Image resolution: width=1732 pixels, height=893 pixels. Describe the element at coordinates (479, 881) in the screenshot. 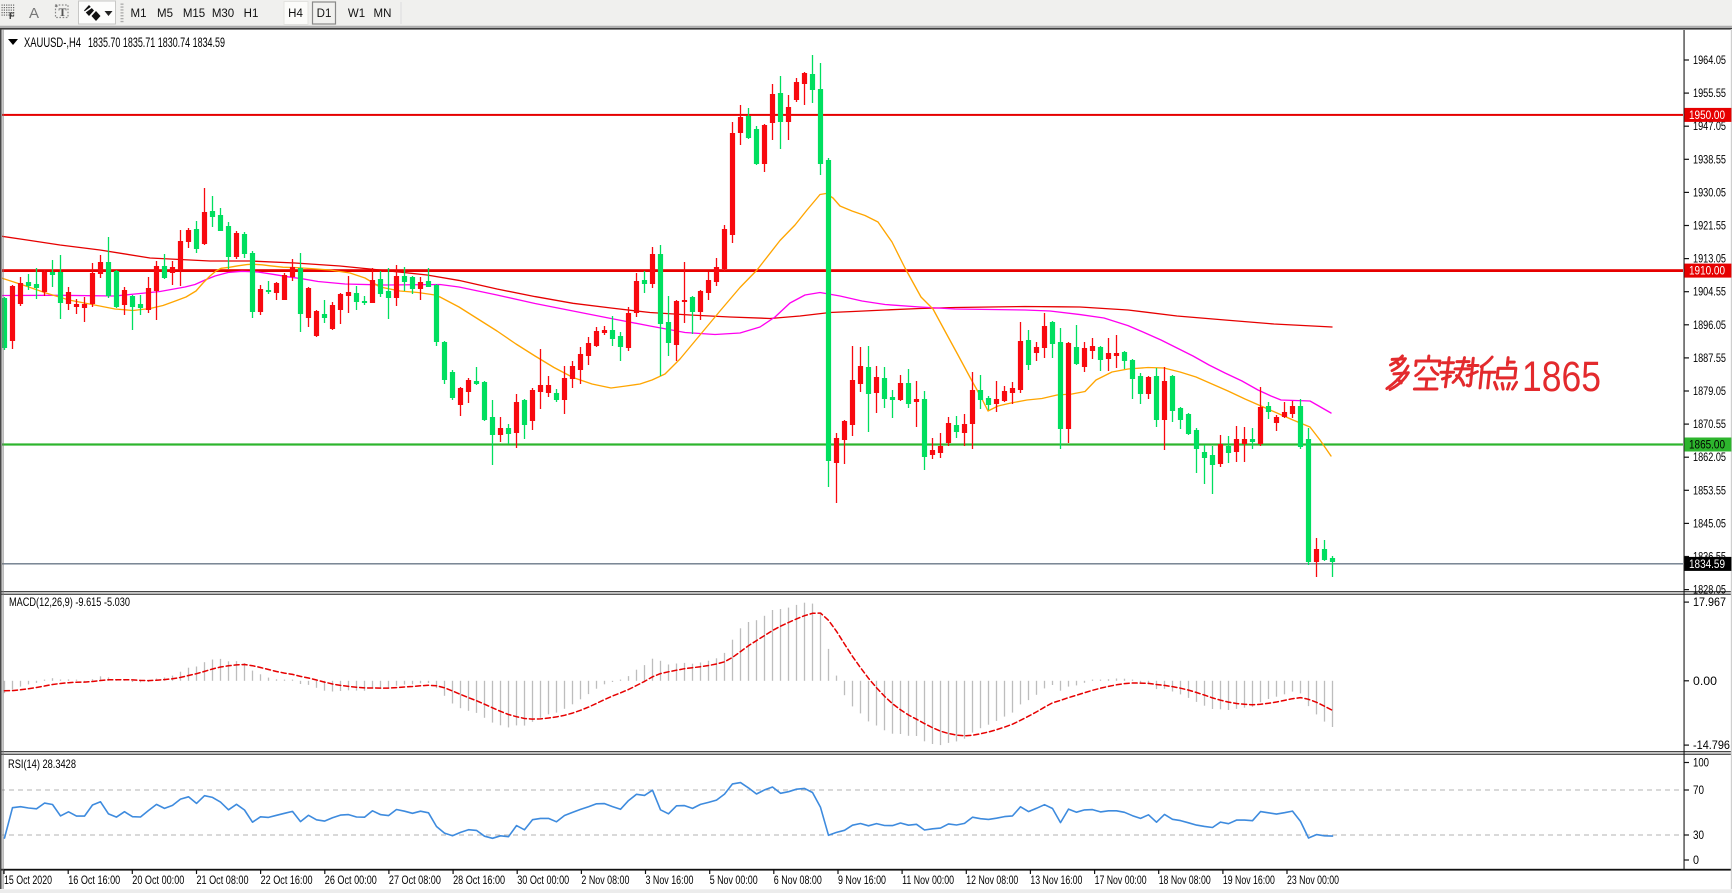

I see `svg-text: 28 Oct 16:00` at that location.